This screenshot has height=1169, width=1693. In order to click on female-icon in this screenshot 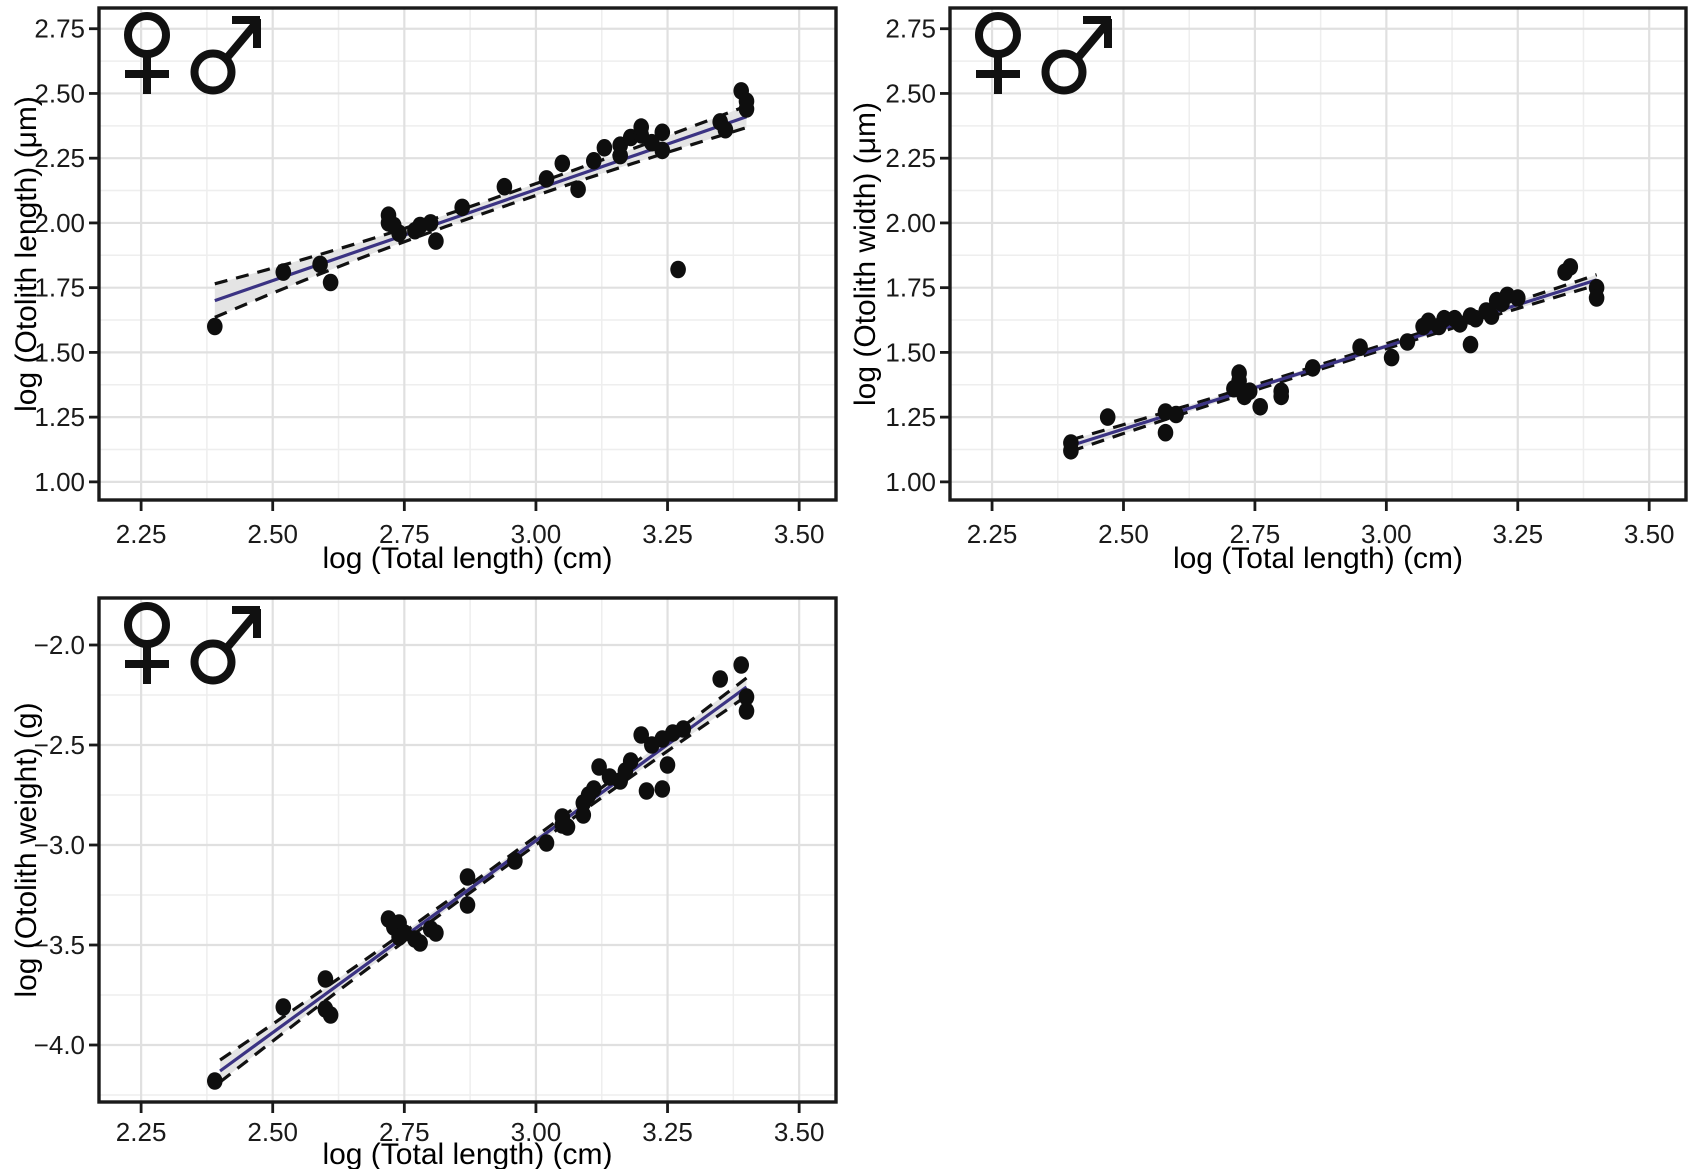, I will do `click(998, 53)`.